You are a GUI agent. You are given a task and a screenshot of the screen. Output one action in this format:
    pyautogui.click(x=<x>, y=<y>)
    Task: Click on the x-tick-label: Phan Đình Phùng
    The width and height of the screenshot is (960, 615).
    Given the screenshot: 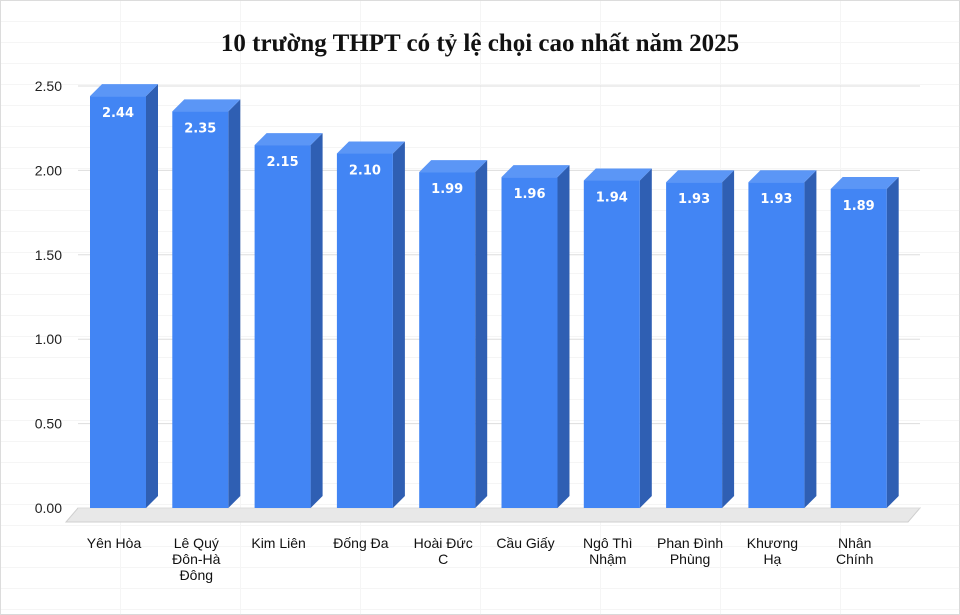 What is the action you would take?
    pyautogui.click(x=690, y=551)
    